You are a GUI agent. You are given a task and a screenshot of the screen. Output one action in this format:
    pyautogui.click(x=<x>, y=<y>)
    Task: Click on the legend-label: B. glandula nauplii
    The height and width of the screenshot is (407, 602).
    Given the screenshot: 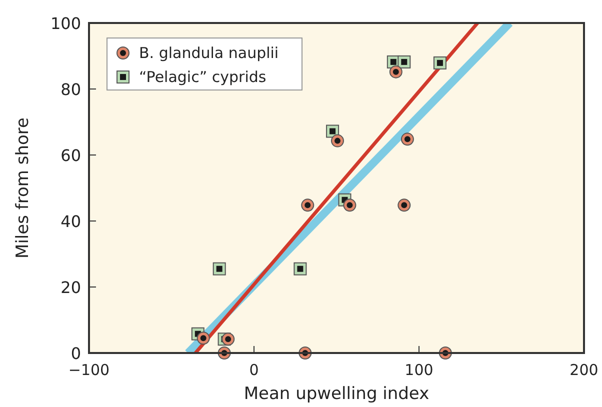 What is the action you would take?
    pyautogui.click(x=209, y=53)
    